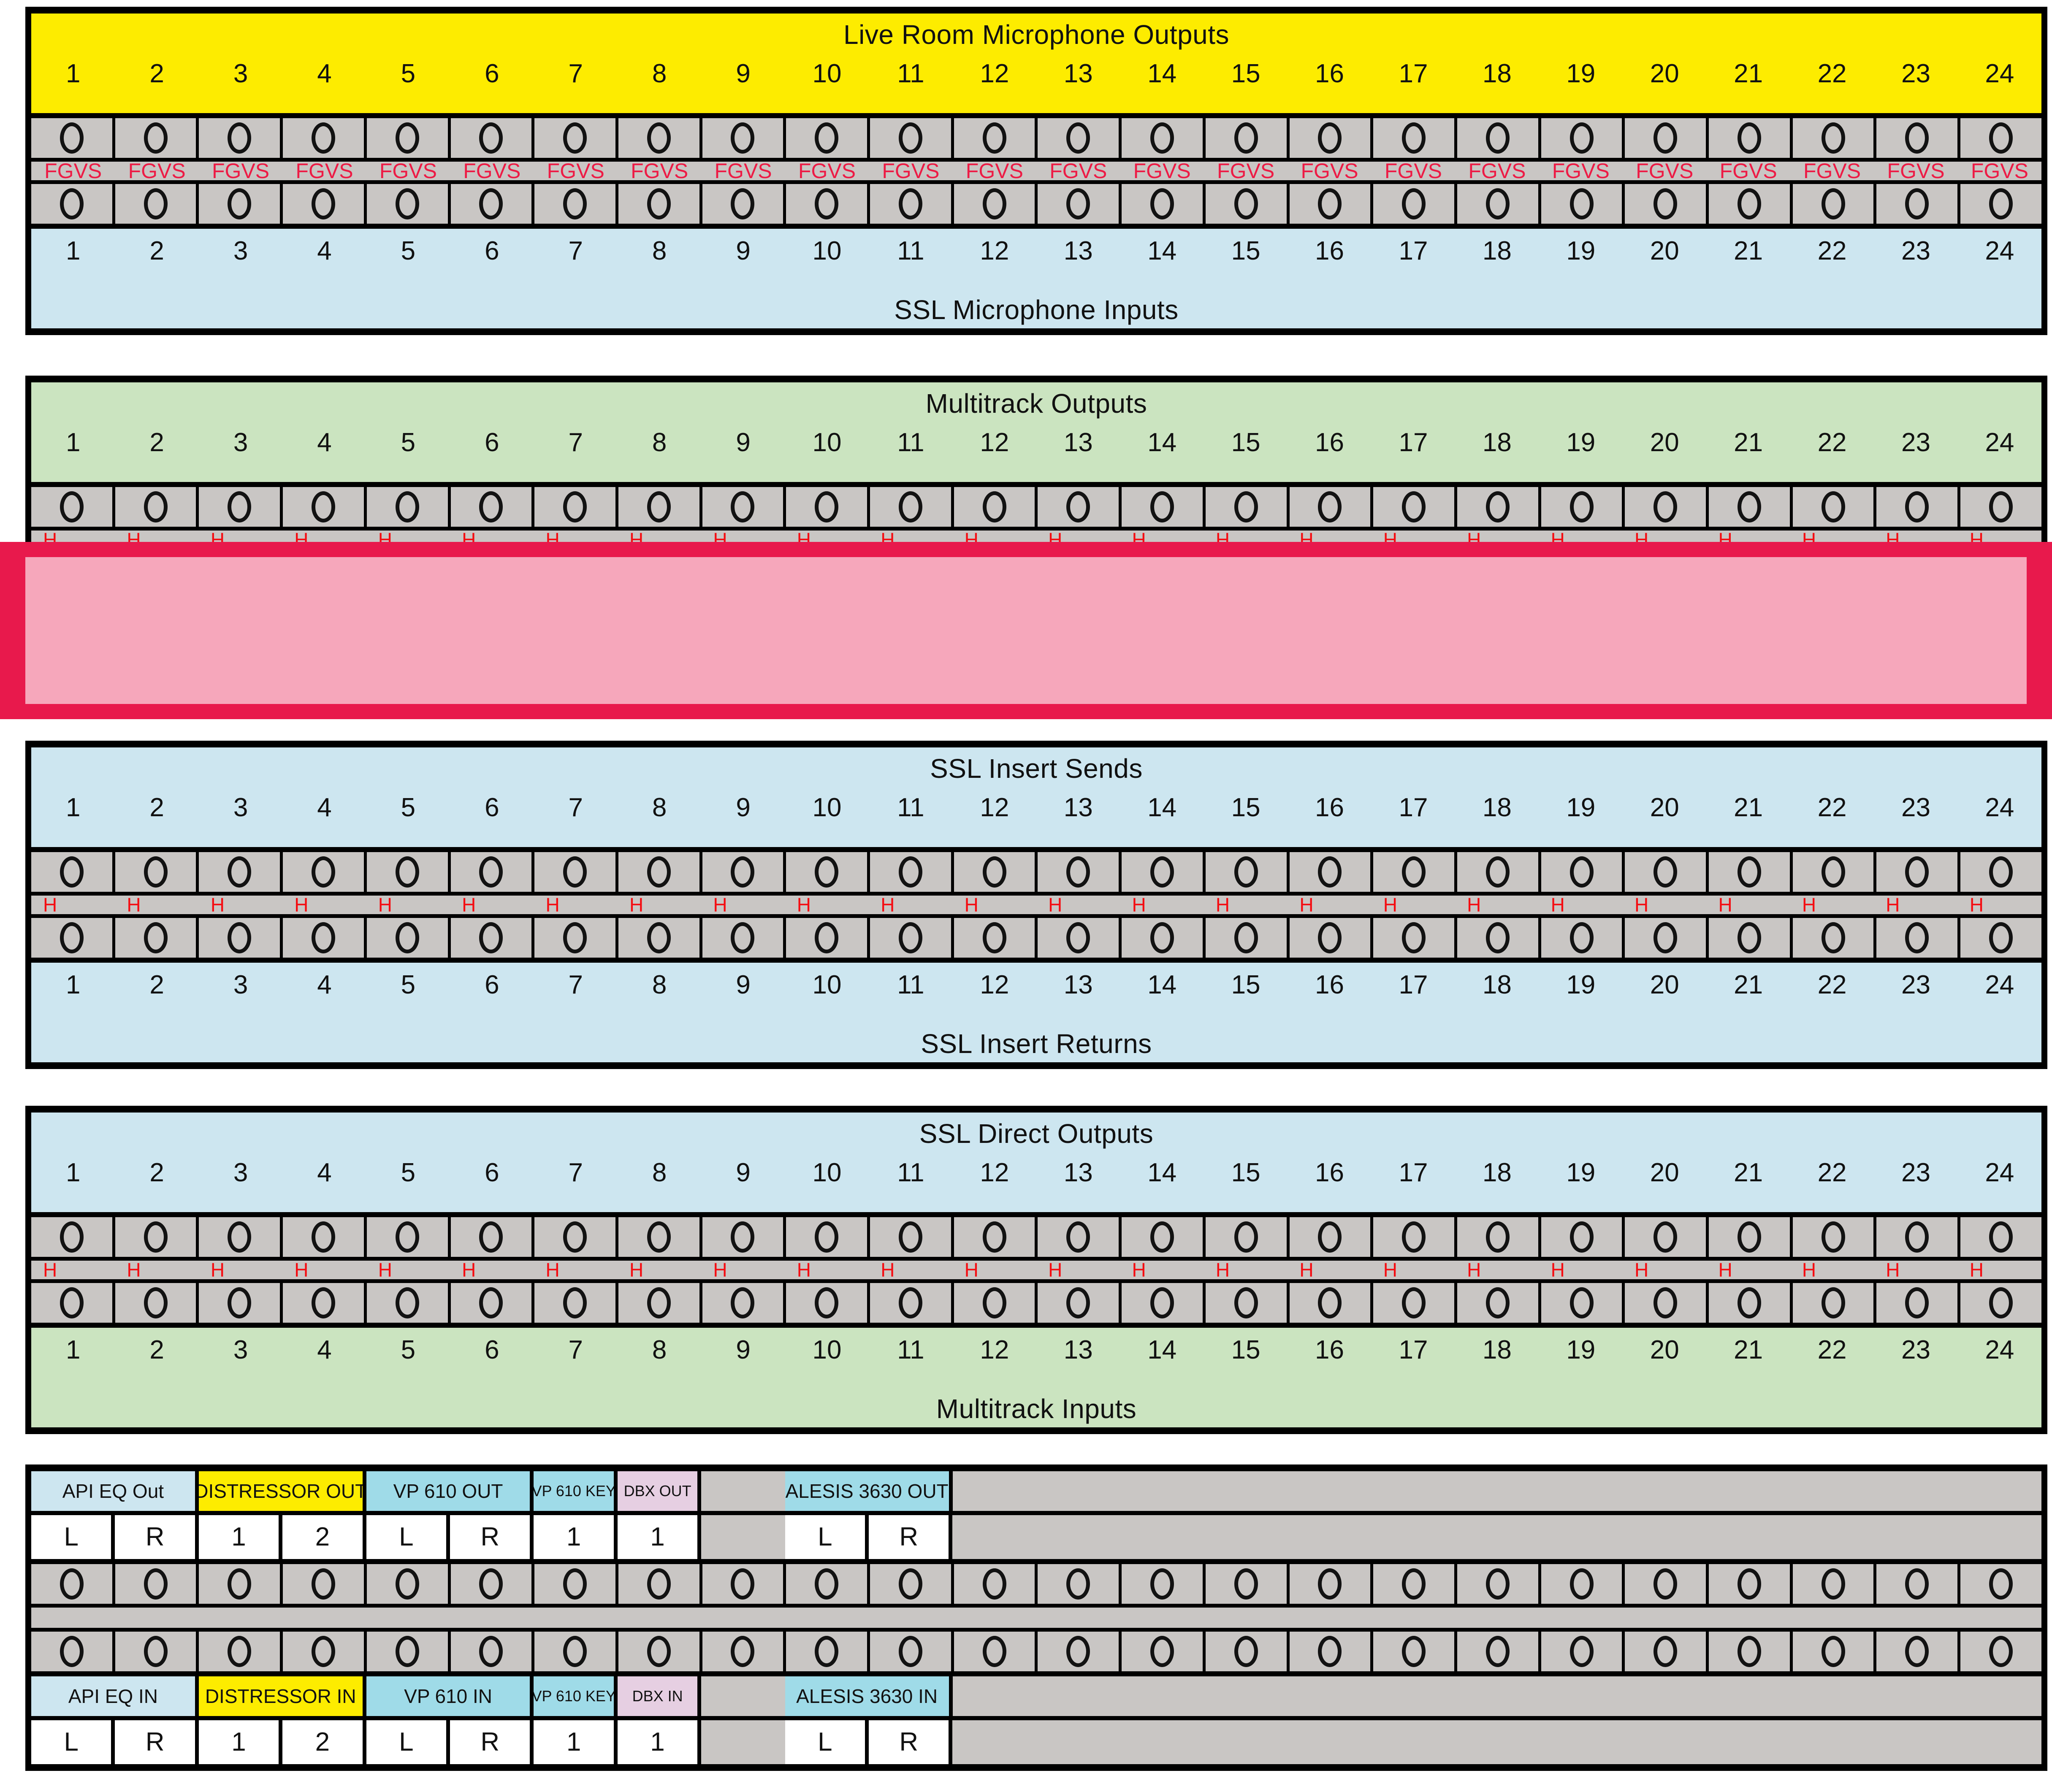 The image size is (2052, 1792). Describe the element at coordinates (492, 1172) in the screenshot. I see `channel-number: 6` at that location.